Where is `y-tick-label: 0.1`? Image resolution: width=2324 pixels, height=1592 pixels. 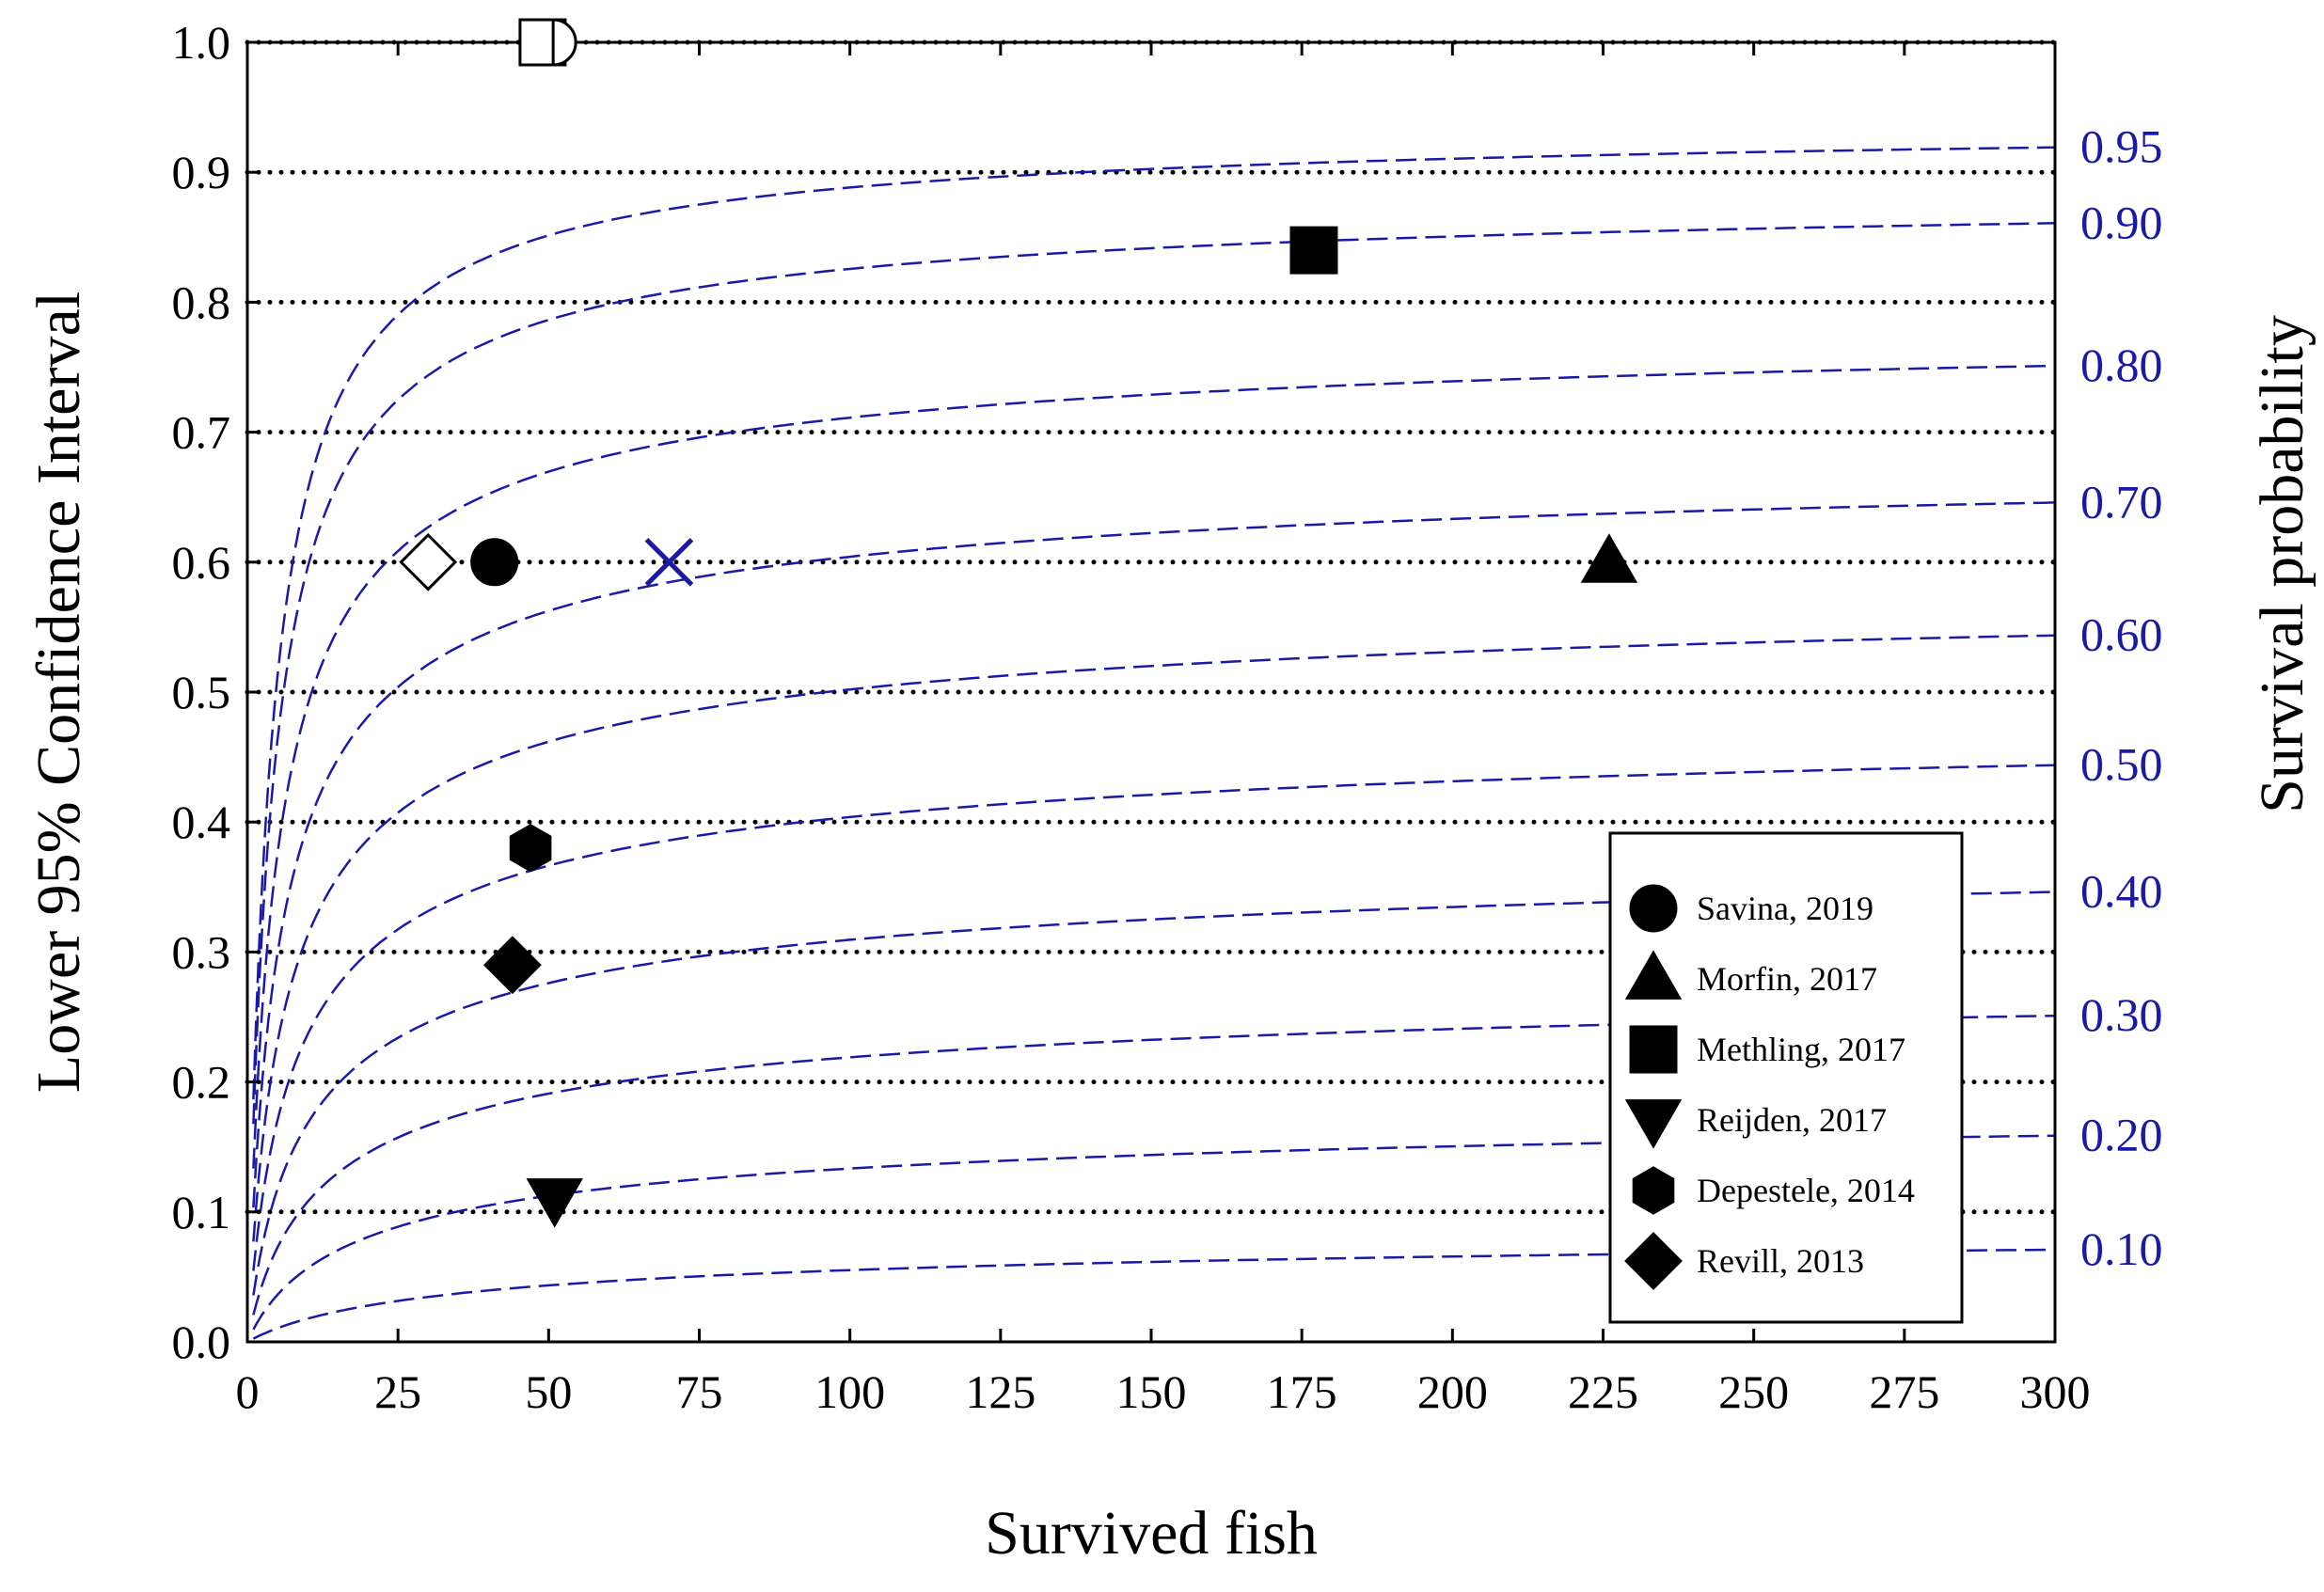 y-tick-label: 0.1 is located at coordinates (201, 1212).